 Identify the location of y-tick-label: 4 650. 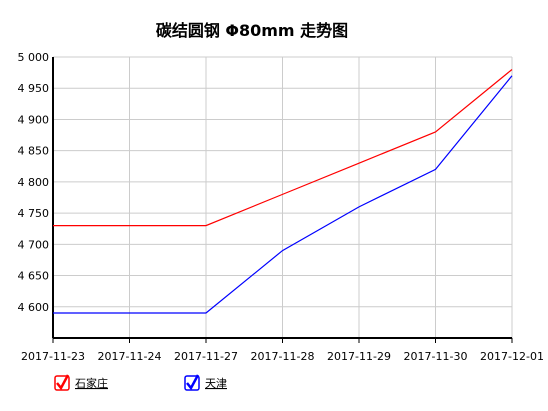
(34, 276).